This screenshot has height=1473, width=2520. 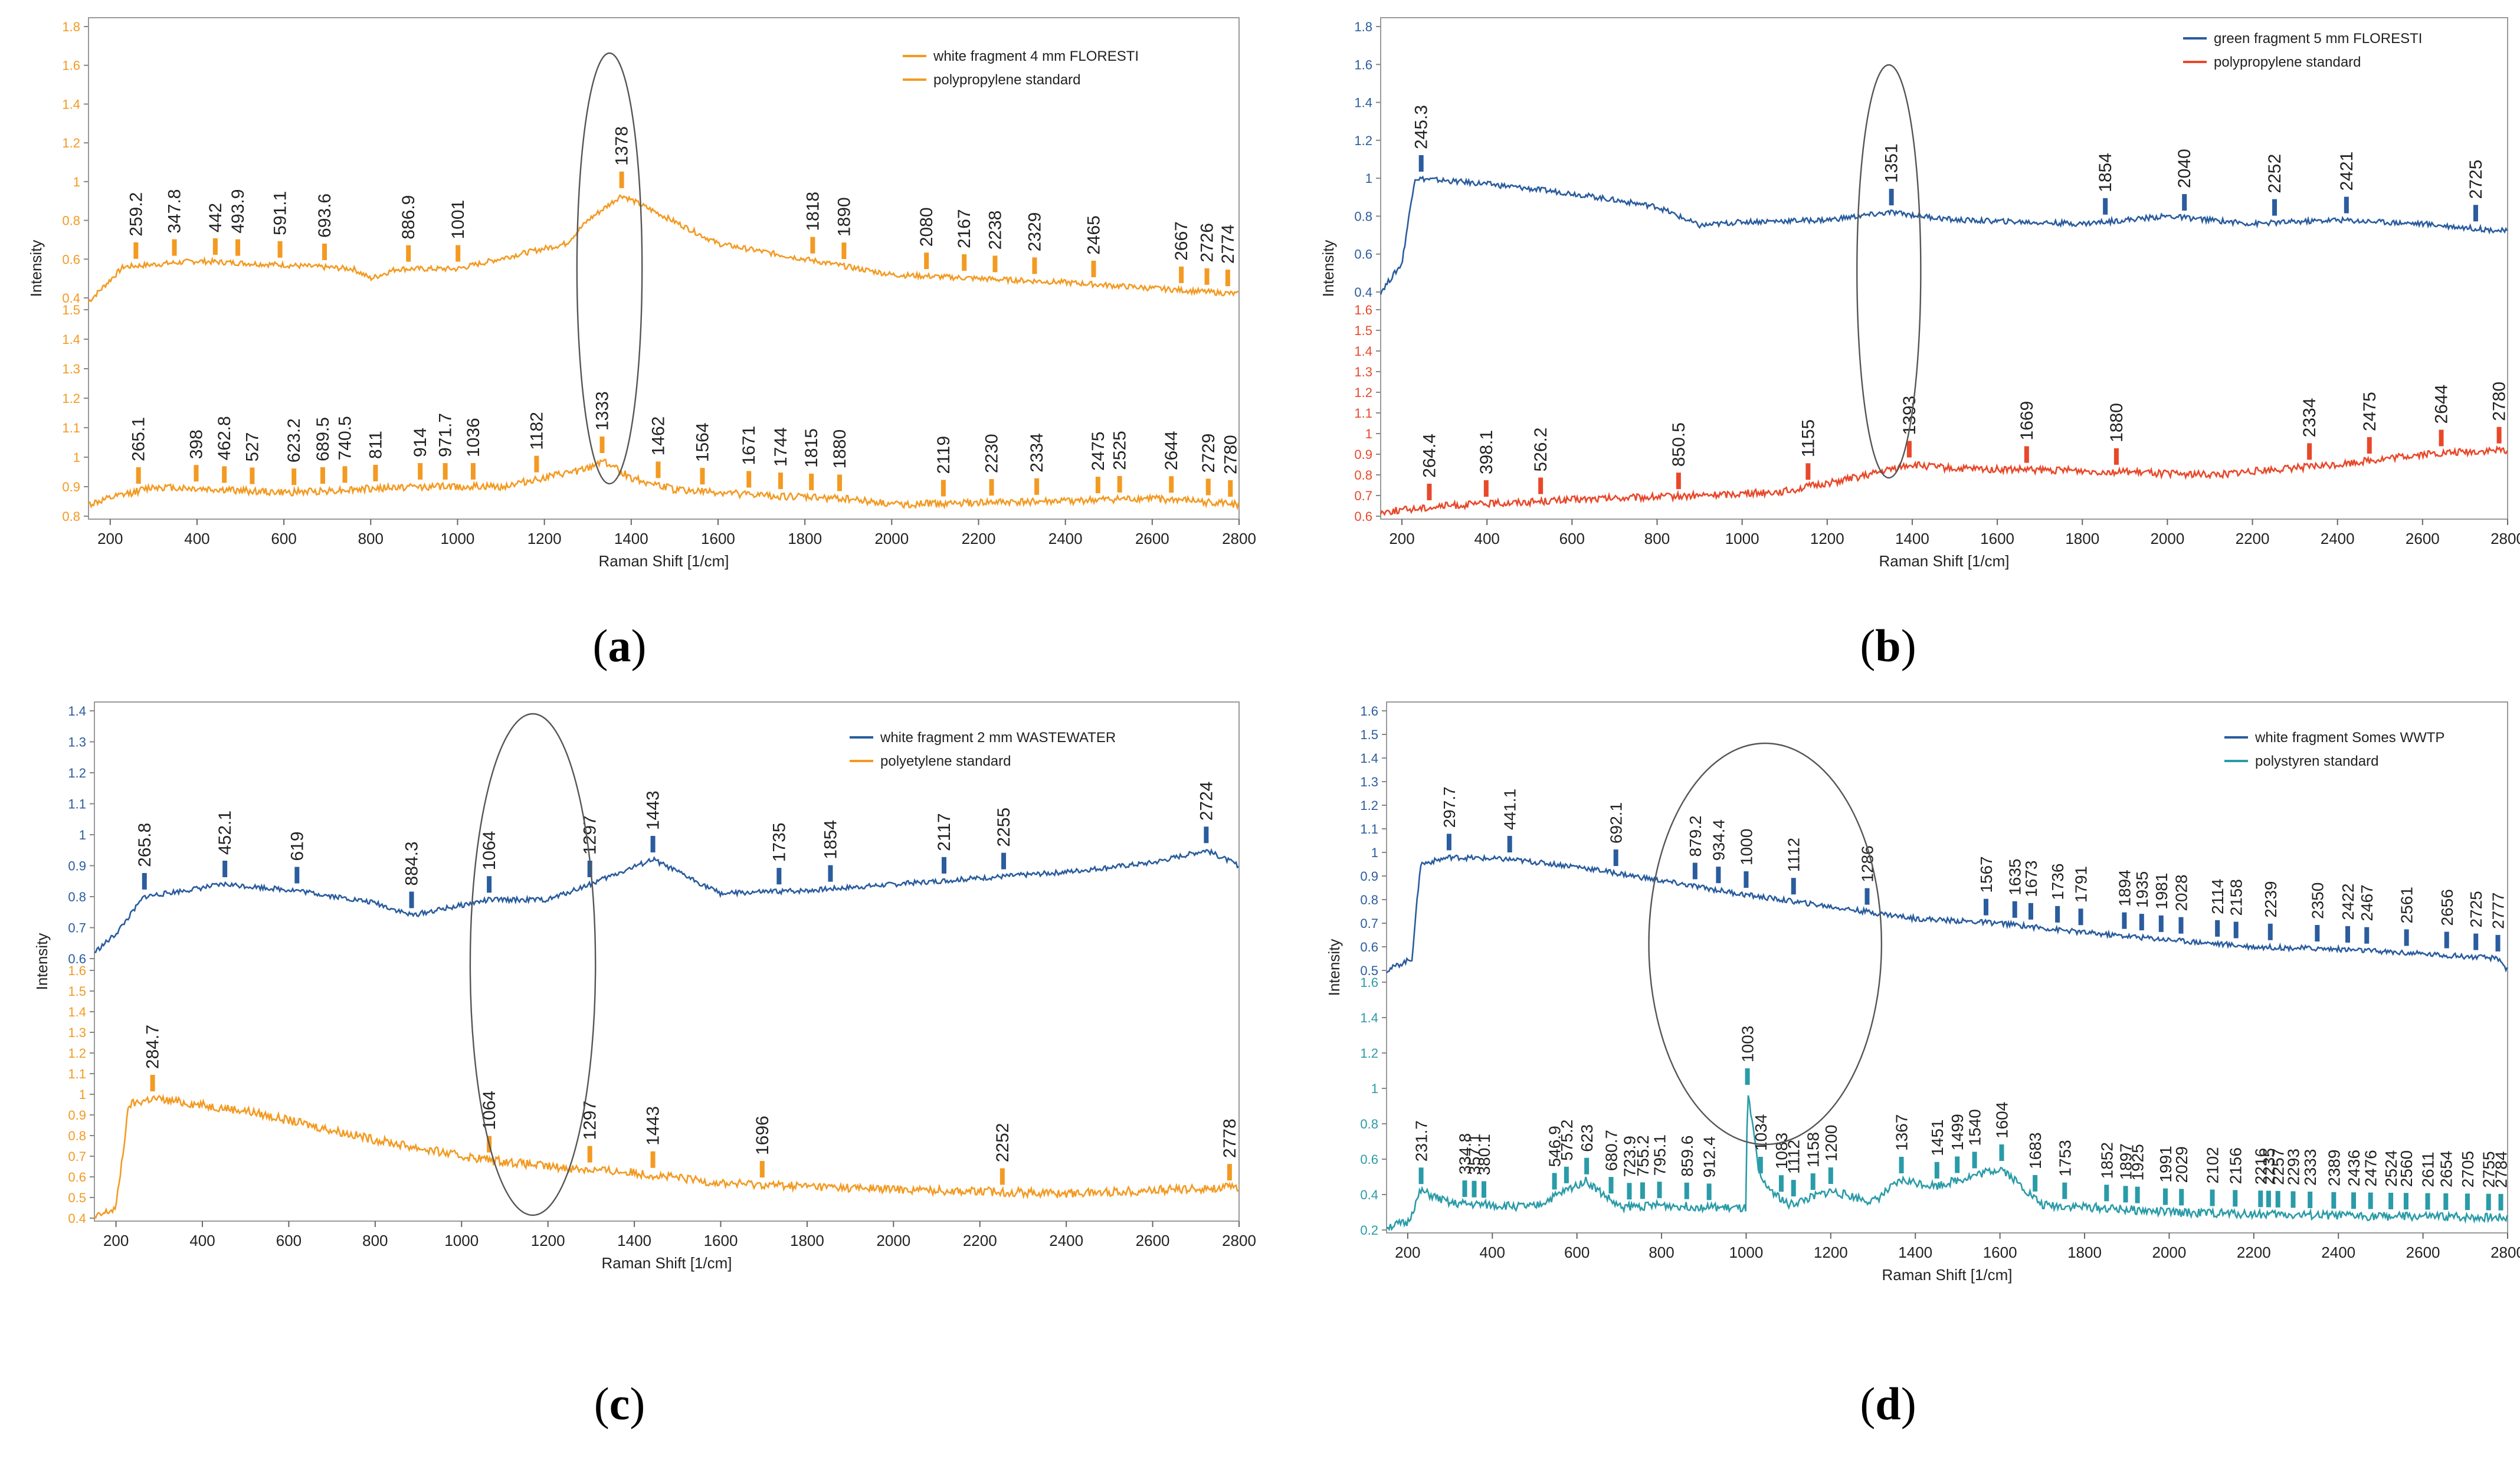 I want to click on peak-label: 1155, so click(x=1808, y=439).